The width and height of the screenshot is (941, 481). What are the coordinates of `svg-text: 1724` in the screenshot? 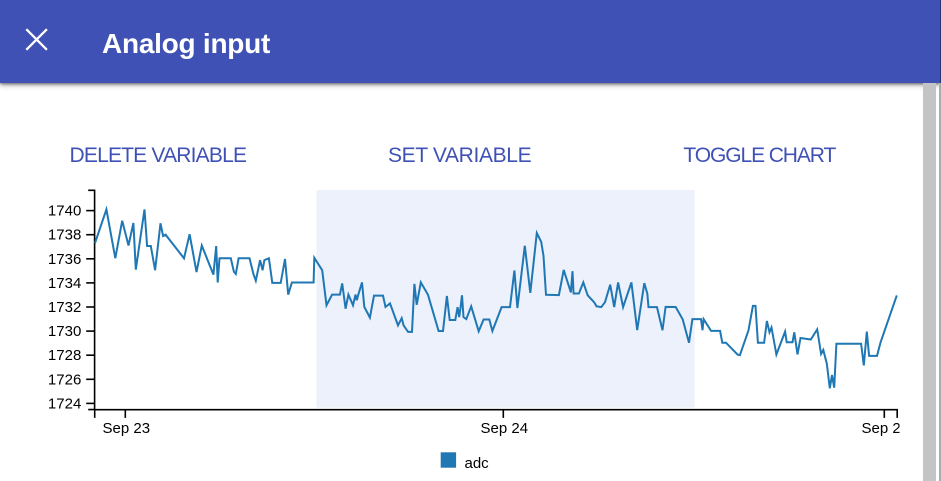 It's located at (64, 403).